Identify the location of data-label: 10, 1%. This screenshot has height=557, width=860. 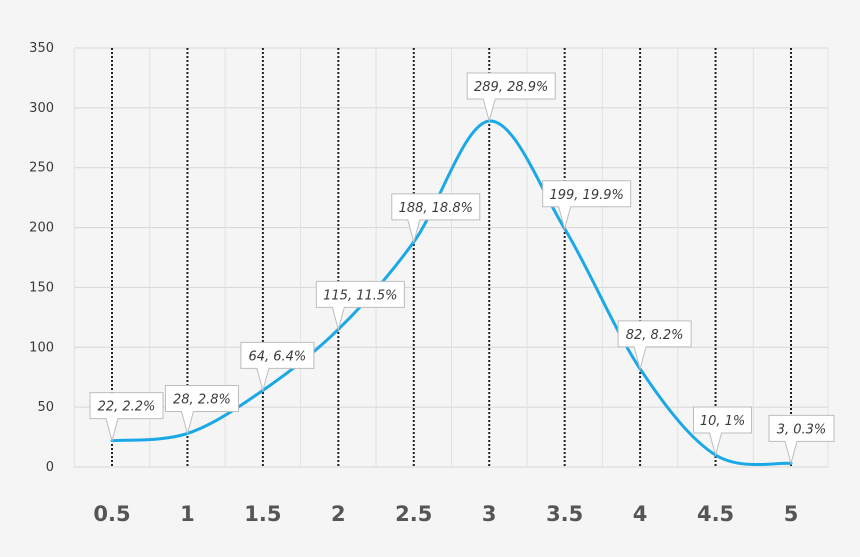
(723, 431).